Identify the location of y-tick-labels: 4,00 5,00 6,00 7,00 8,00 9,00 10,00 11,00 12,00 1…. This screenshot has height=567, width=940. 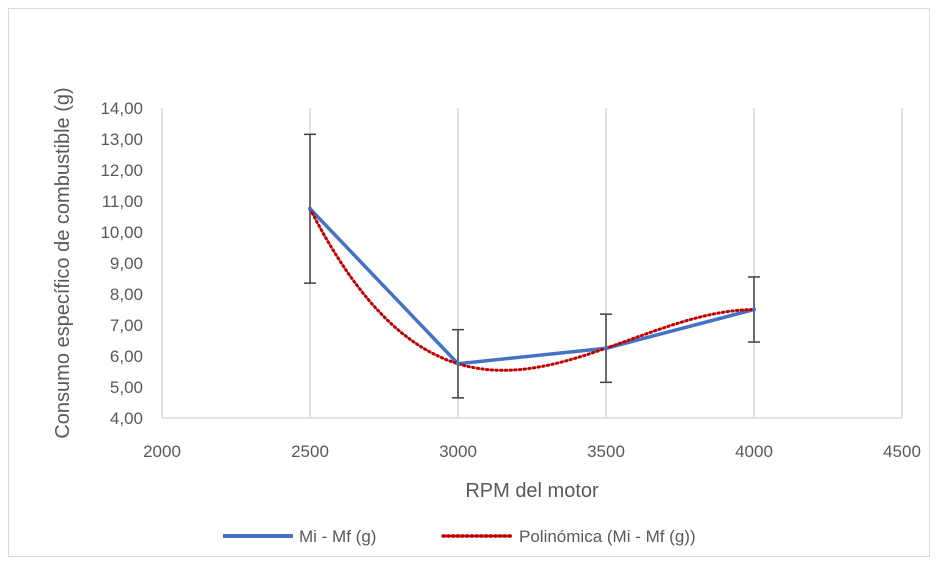
(121, 263).